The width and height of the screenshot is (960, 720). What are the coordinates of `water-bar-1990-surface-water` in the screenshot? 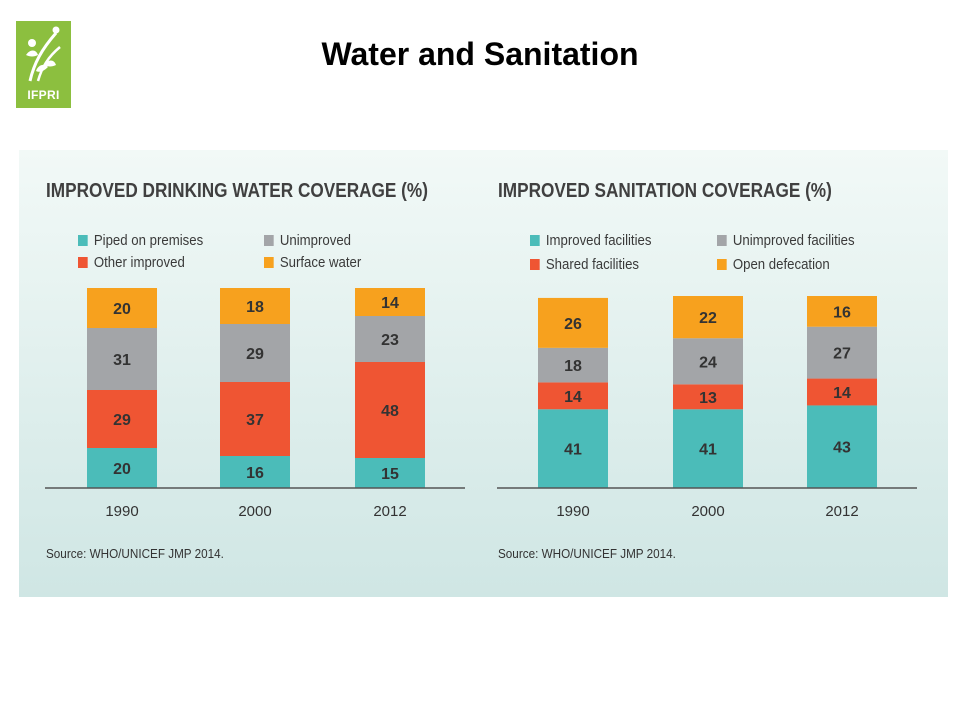 It's located at (122, 308).